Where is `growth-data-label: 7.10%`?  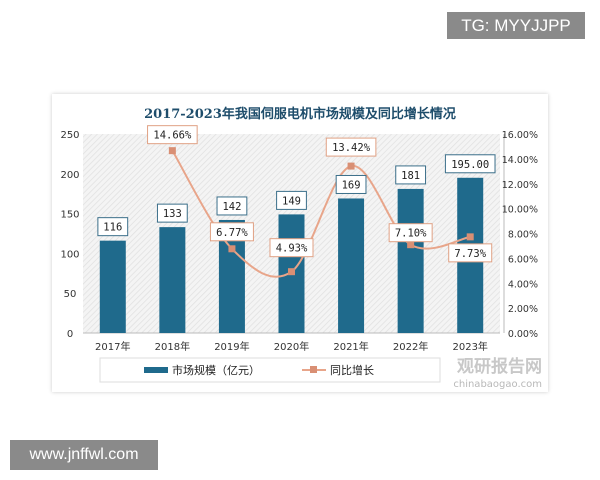 growth-data-label: 7.10% is located at coordinates (411, 234).